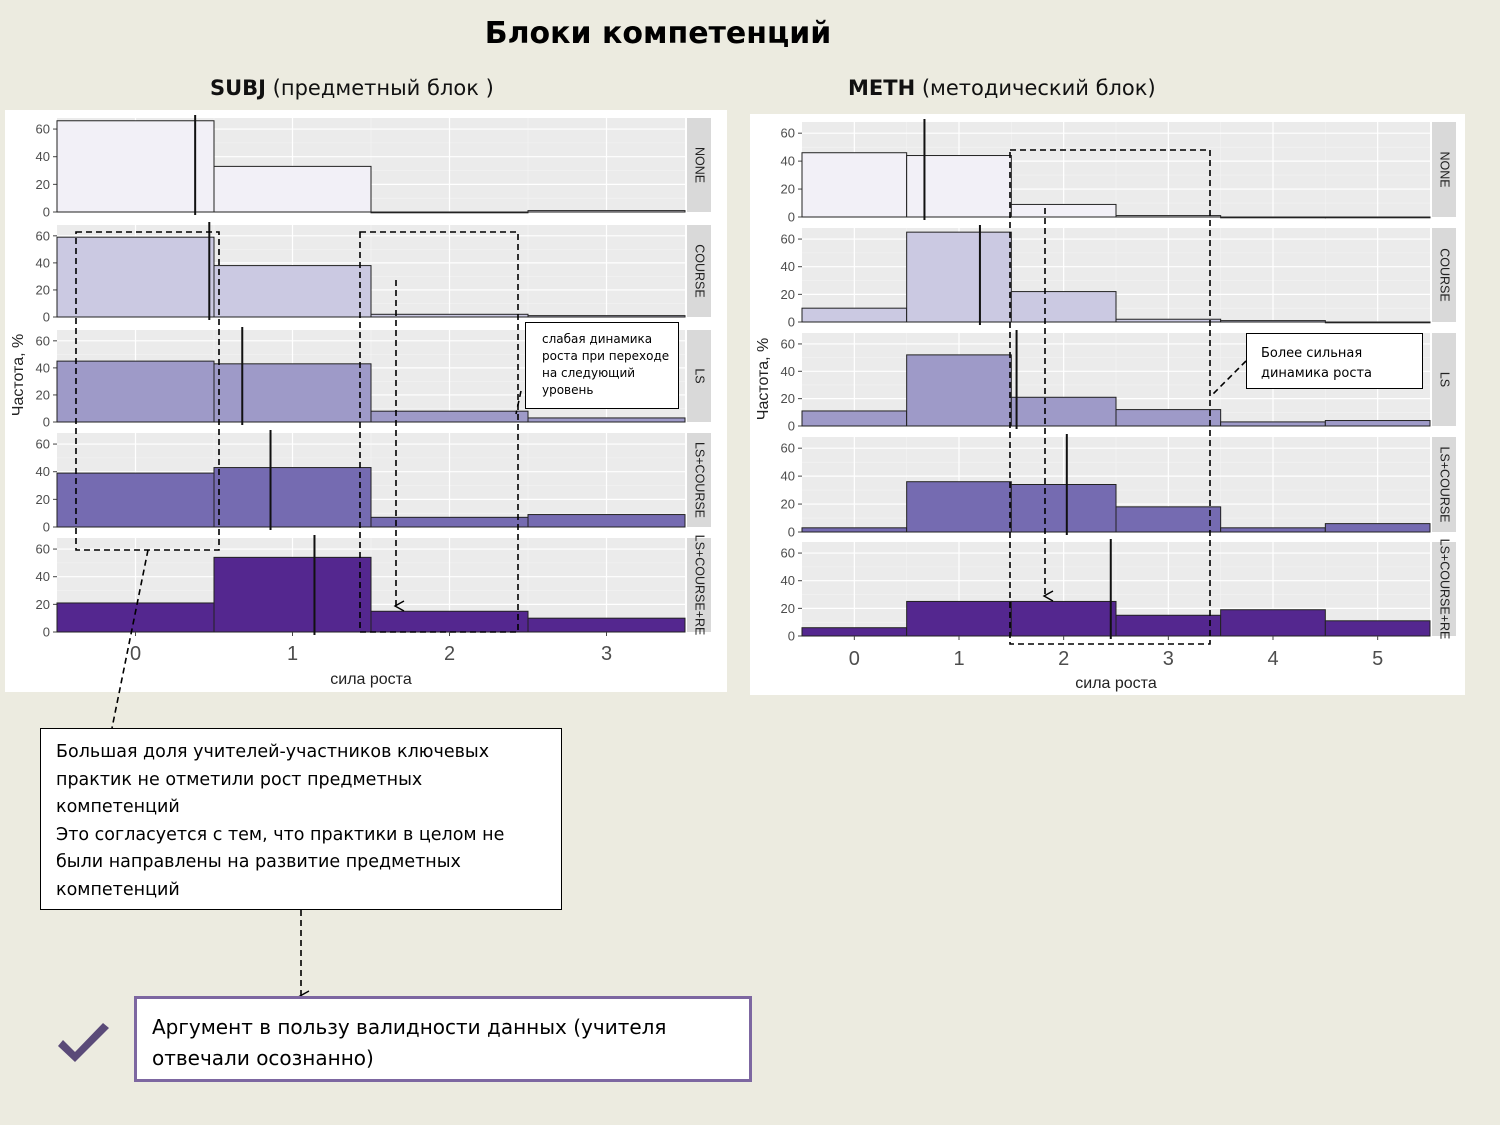 The image size is (1500, 1125). I want to click on meth-subtitle: METH (методический блок), so click(1002, 88).